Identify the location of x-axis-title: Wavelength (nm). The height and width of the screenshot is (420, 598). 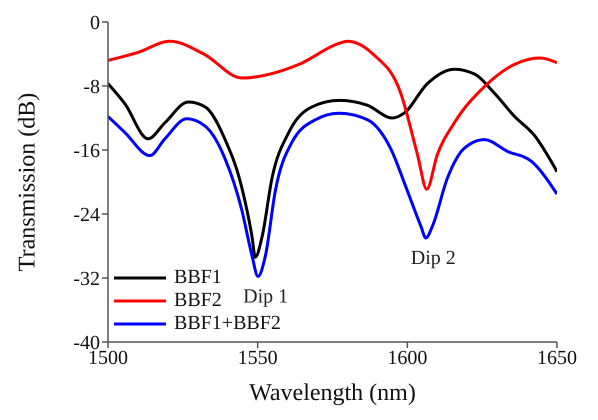
(332, 393).